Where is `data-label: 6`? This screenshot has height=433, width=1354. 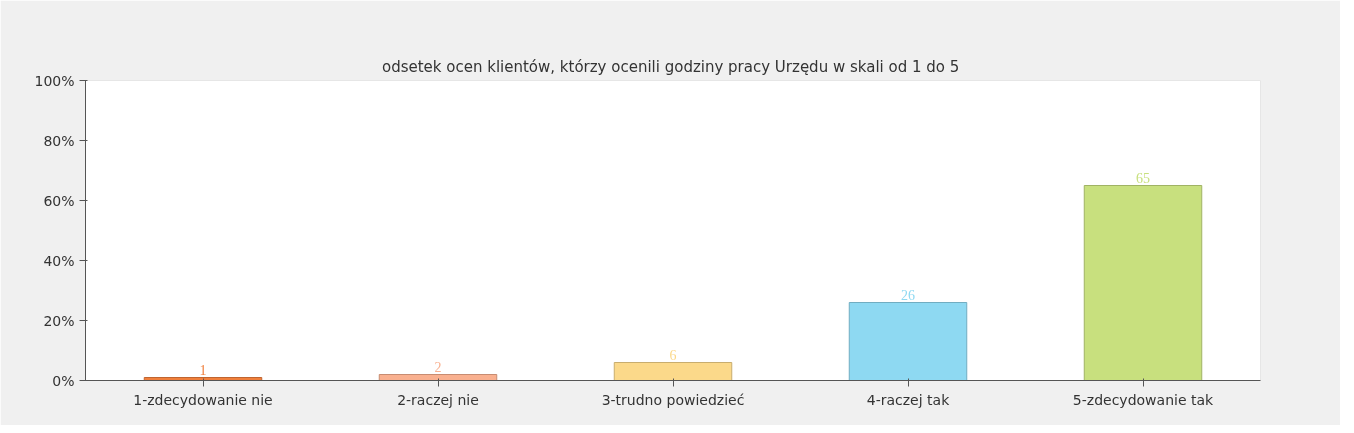 data-label: 6 is located at coordinates (673, 355).